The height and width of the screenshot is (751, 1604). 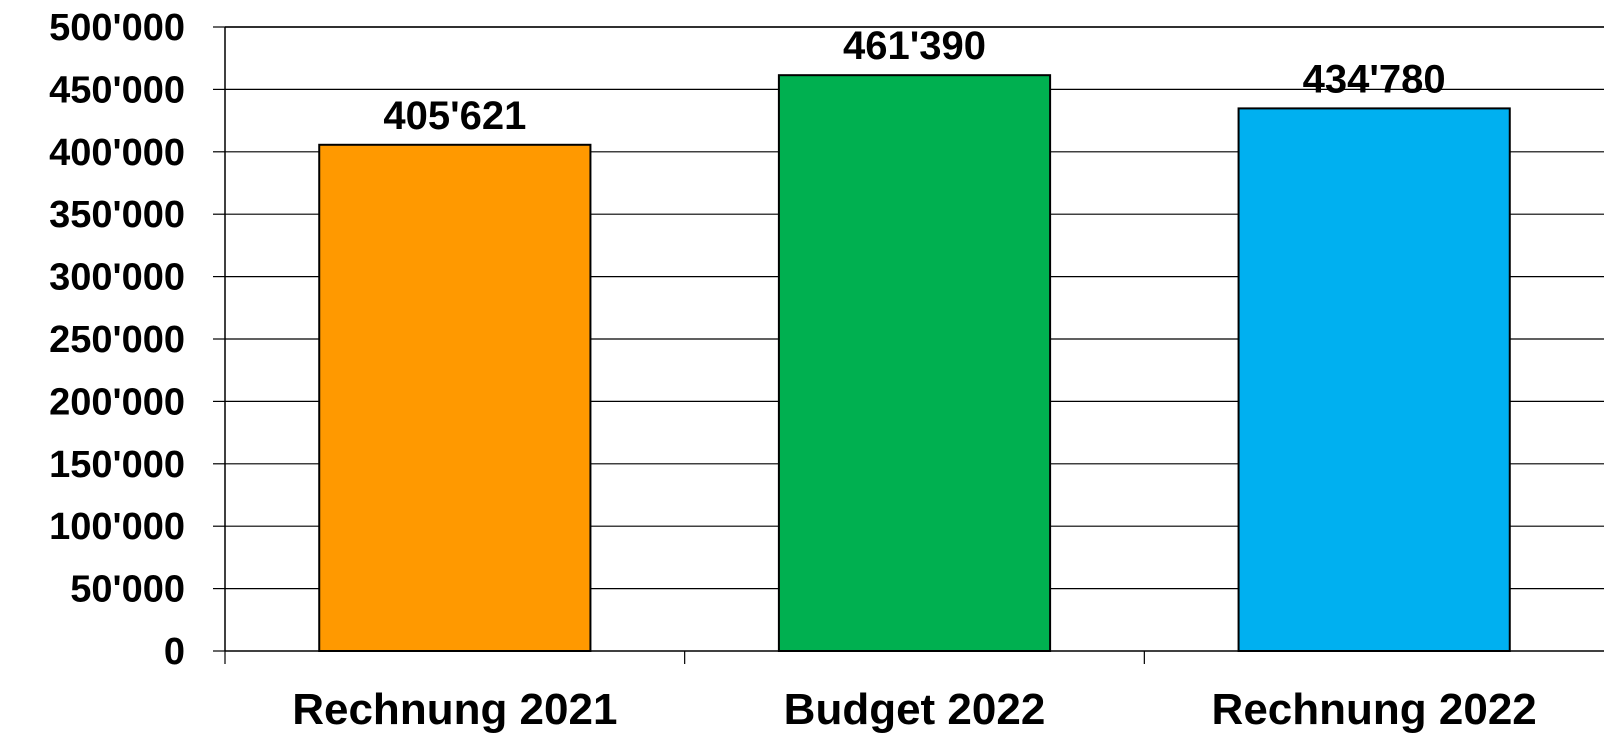 I want to click on y-tick-label: 350'000, so click(x=117, y=215).